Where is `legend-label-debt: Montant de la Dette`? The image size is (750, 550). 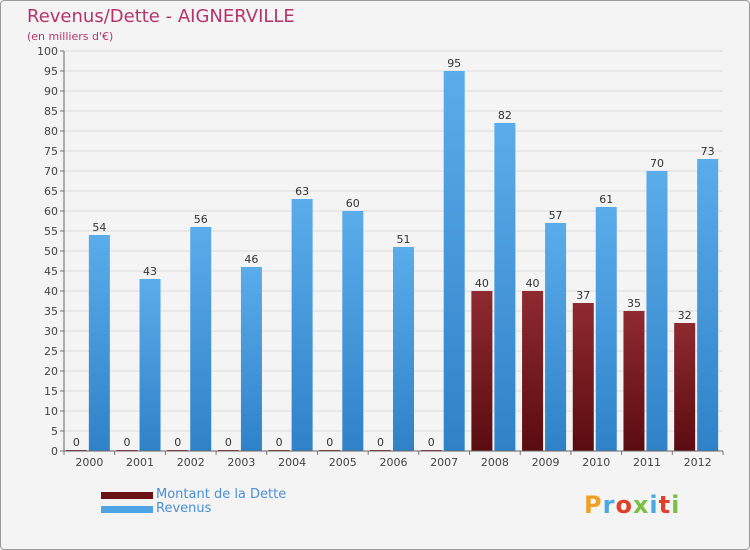
legend-label-debt: Montant de la Dette is located at coordinates (221, 494).